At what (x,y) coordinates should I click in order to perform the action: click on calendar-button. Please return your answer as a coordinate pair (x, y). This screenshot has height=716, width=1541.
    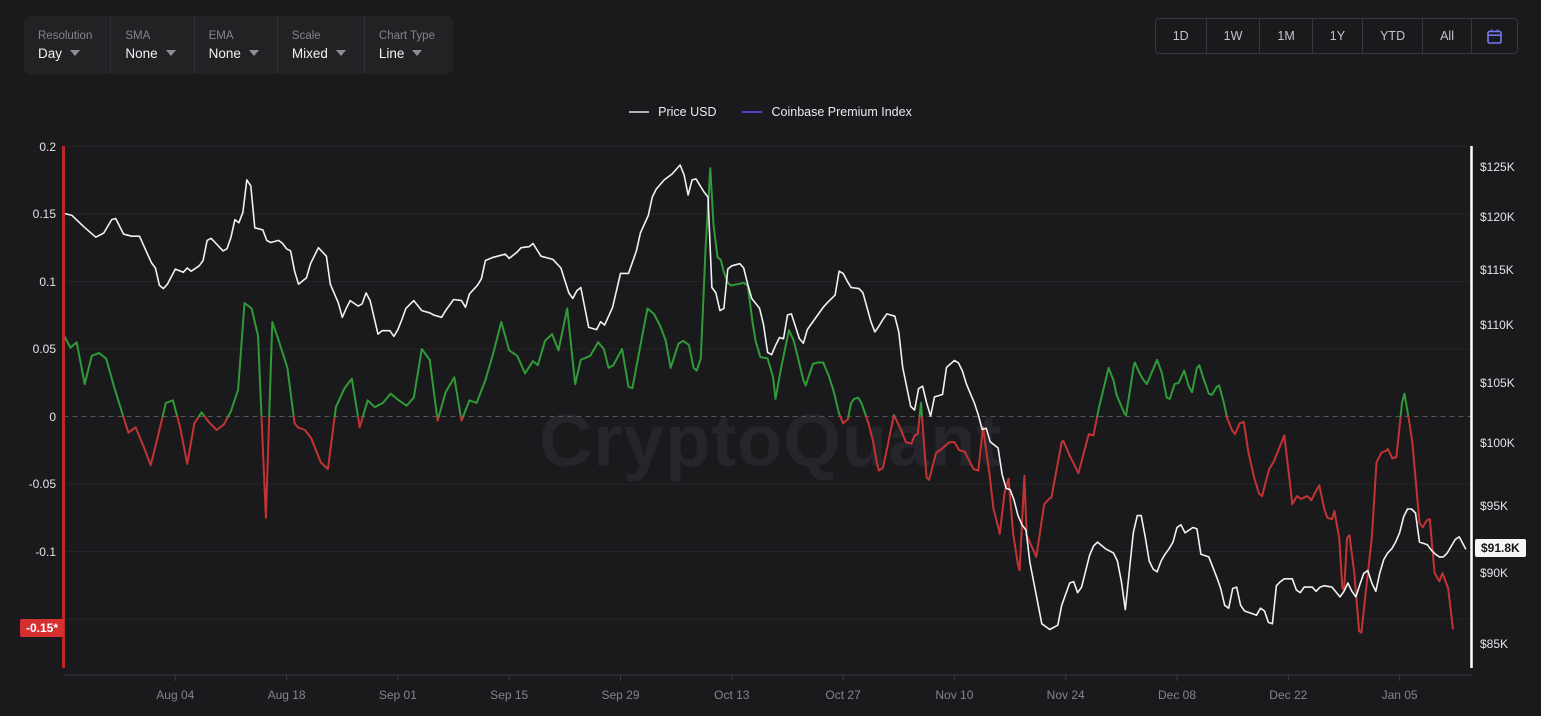
    Looking at the image, I should click on (1494, 36).